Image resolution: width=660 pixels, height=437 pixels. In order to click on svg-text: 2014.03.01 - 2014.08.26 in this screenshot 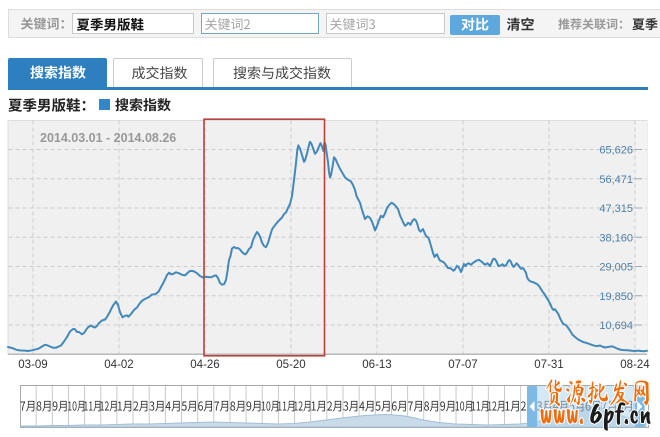, I will do `click(108, 138)`.